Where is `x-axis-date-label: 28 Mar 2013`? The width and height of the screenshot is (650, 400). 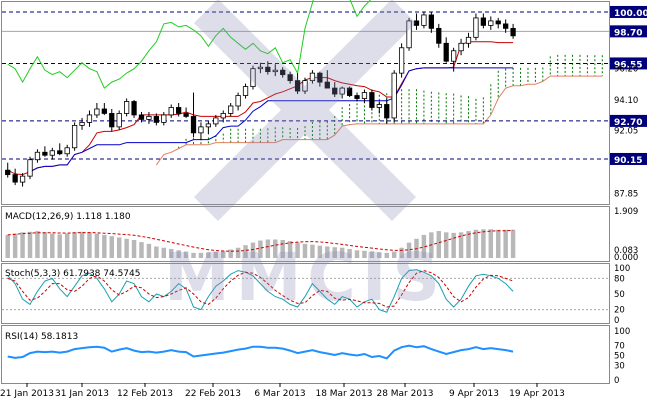
x-axis-date-label: 28 Mar 2013 is located at coordinates (404, 394).